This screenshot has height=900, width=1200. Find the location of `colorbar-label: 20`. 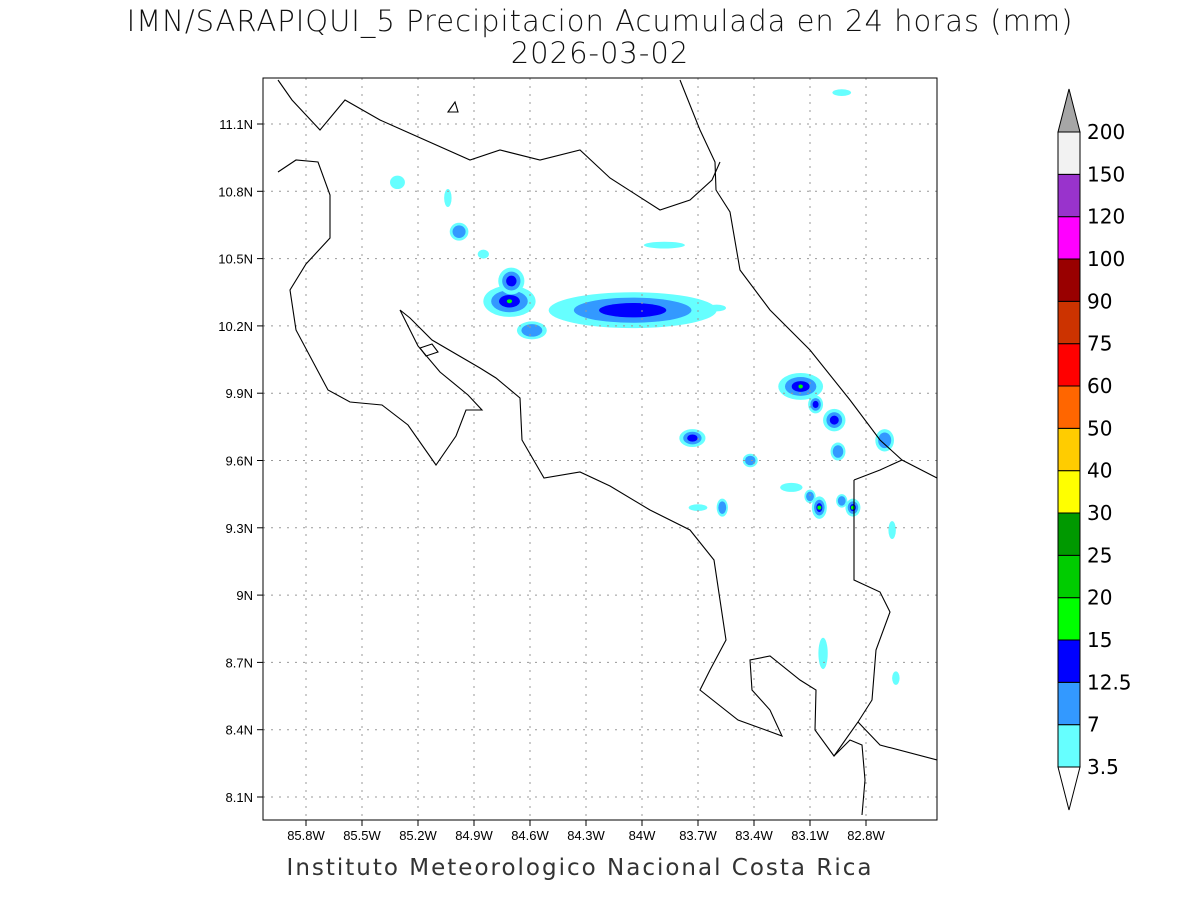

colorbar-label: 20 is located at coordinates (1099, 598).